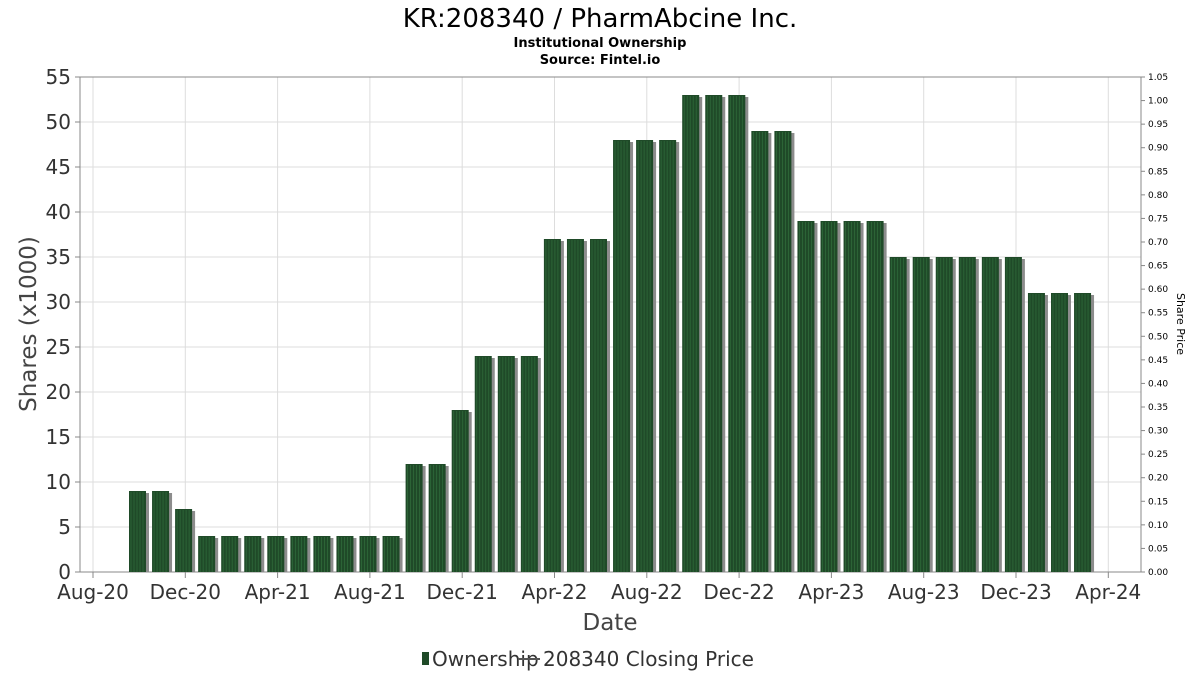 The width and height of the screenshot is (1200, 675). Describe the element at coordinates (278, 592) in the screenshot. I see `x-tick-label: Apr-21` at that location.